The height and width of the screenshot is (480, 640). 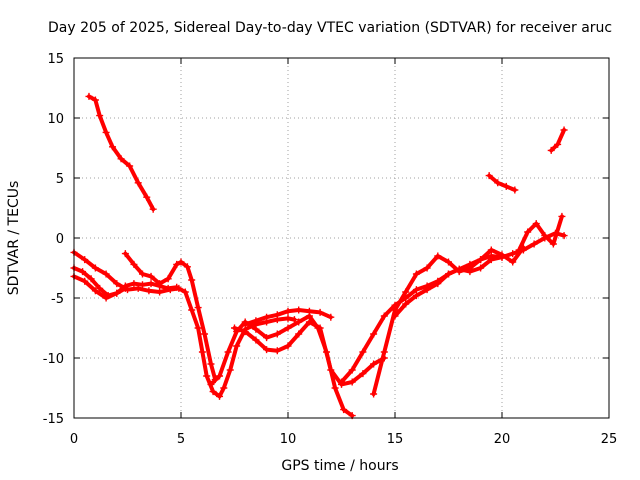 I want to click on y-tick-label: -5, so click(x=57, y=299).